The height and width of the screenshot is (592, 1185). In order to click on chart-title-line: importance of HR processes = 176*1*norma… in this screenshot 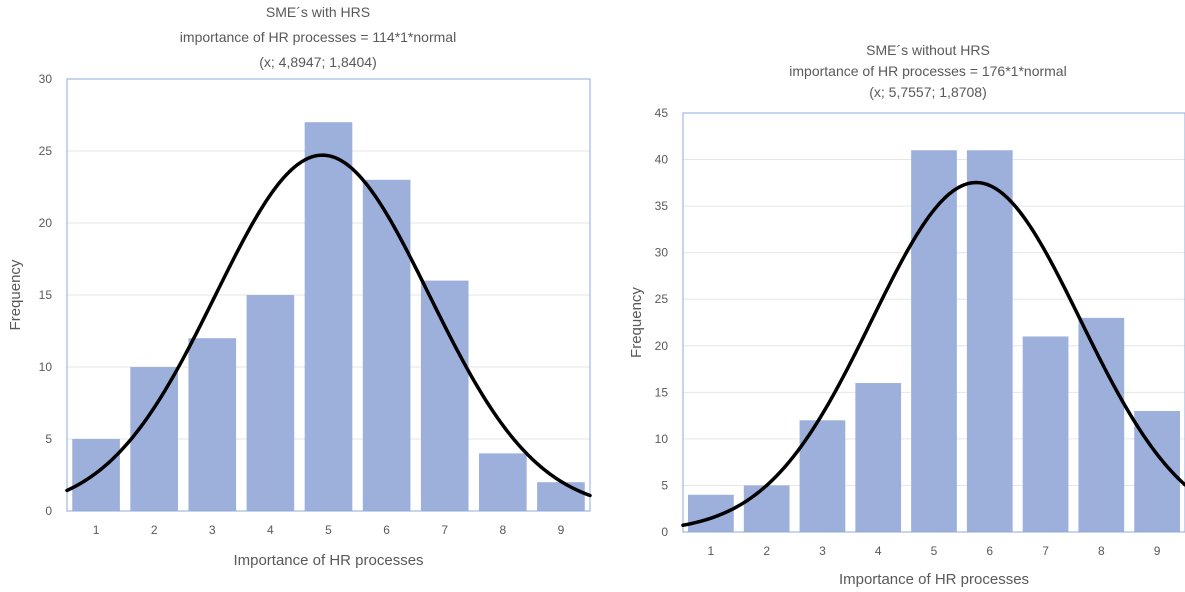, I will do `click(927, 71)`.